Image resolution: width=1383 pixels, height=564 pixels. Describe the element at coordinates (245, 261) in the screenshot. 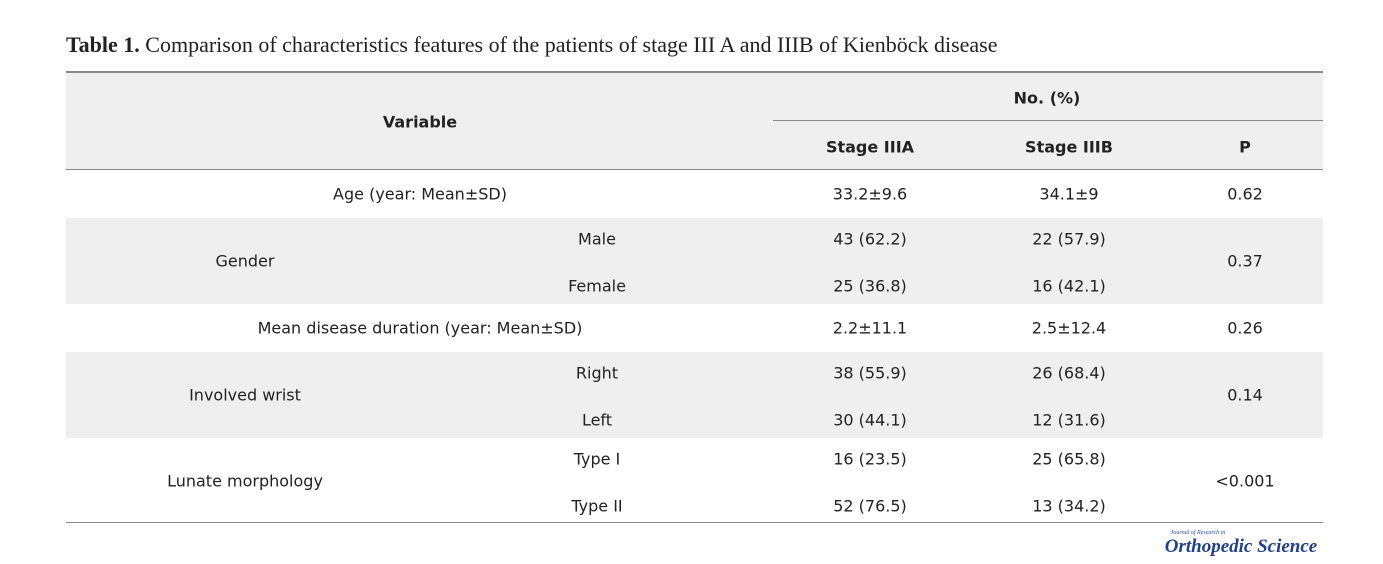

I see `row-label: Gender` at that location.